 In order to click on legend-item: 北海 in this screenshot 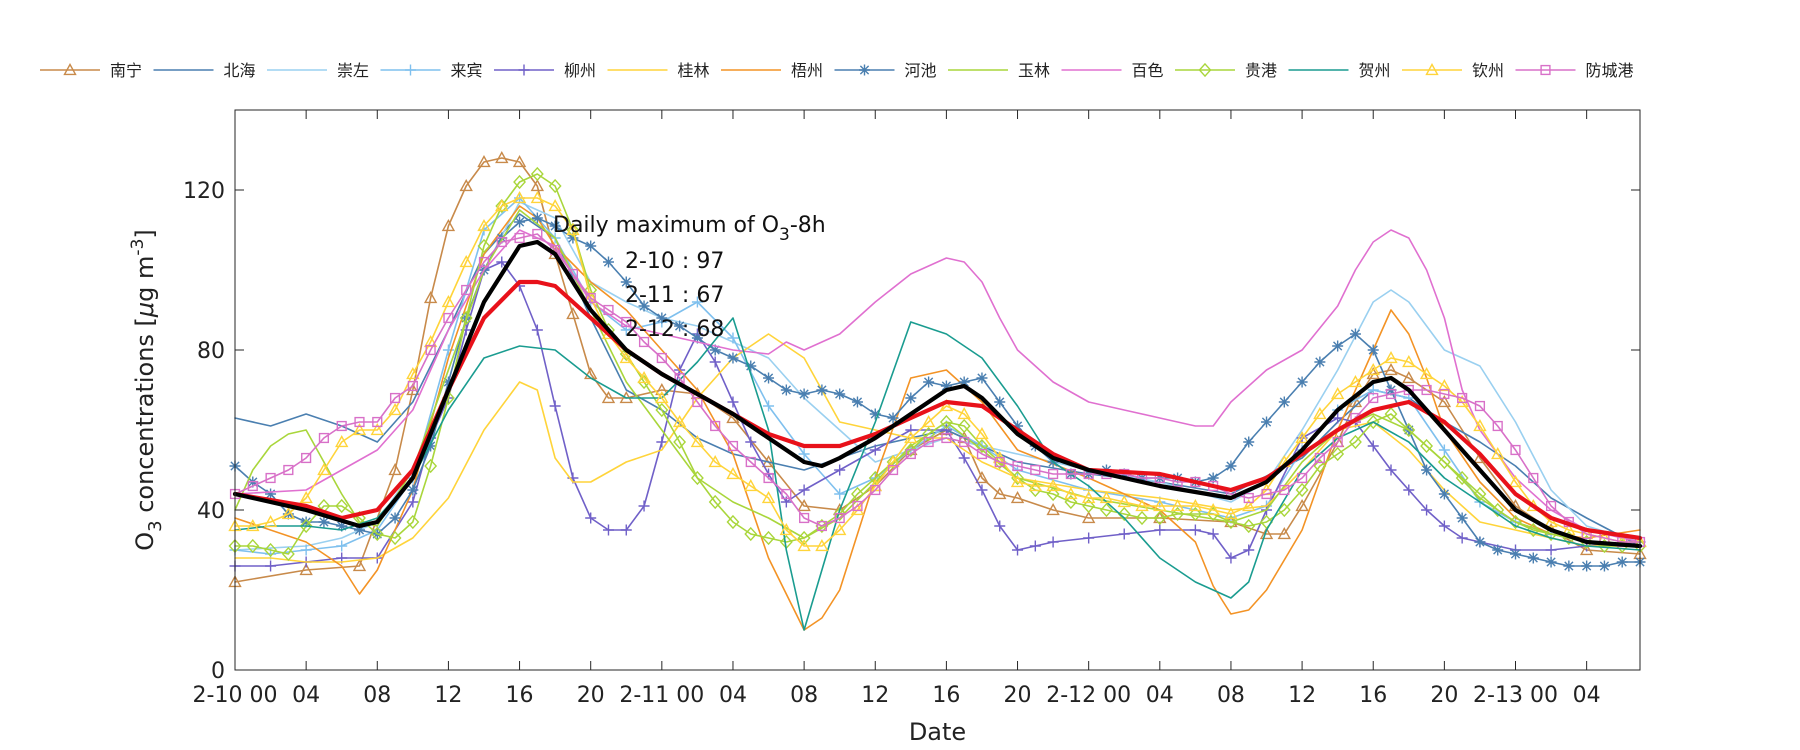, I will do `click(204, 70)`.